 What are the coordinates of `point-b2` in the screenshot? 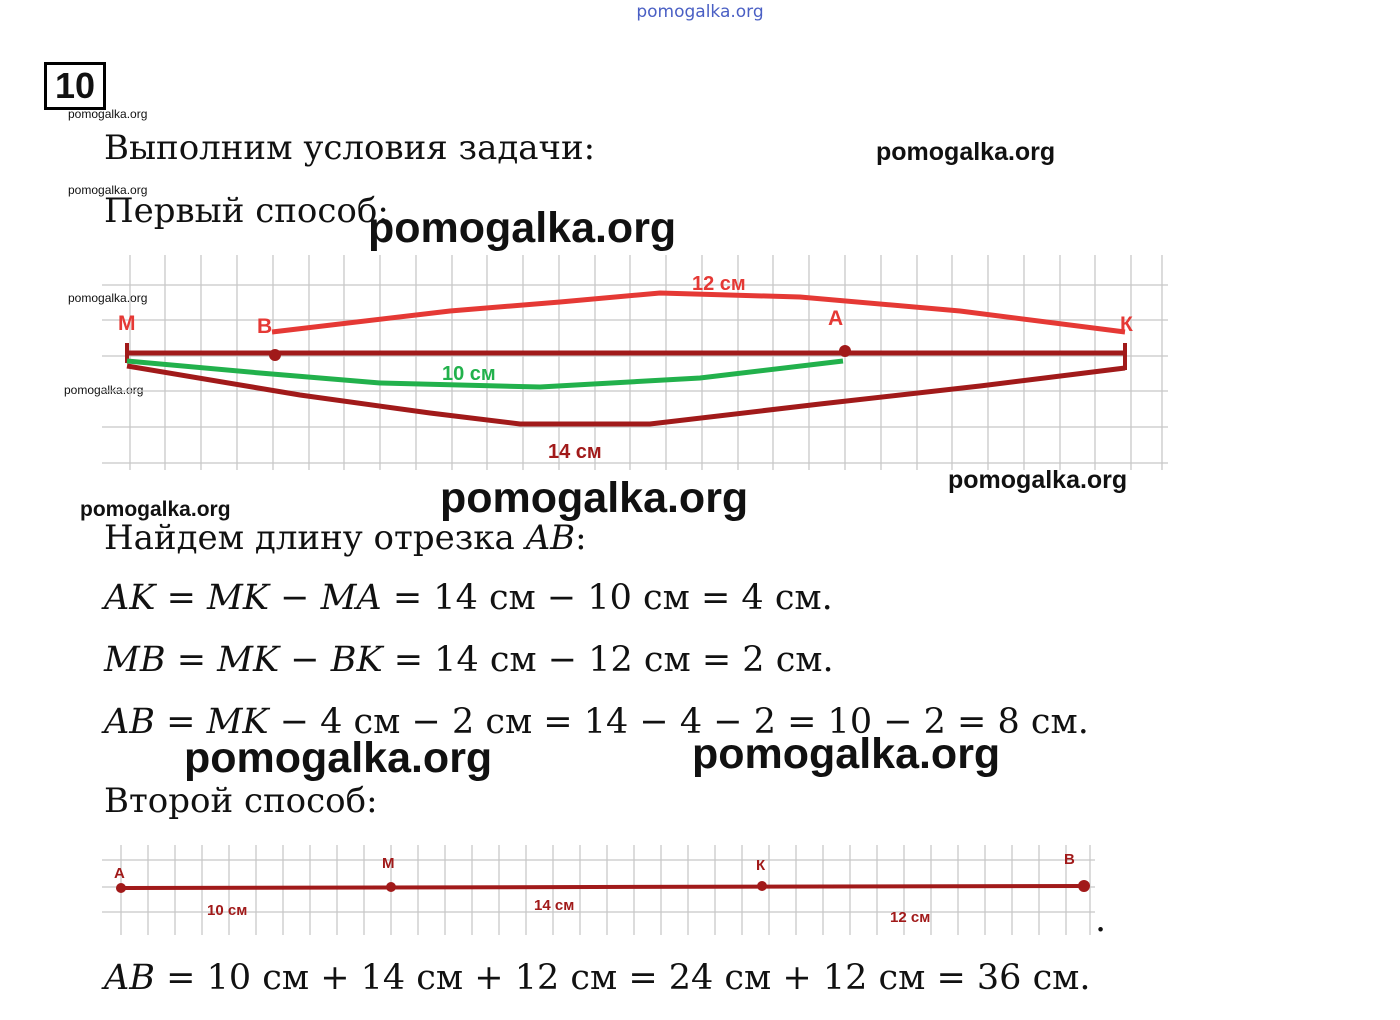 It's located at (1084, 886).